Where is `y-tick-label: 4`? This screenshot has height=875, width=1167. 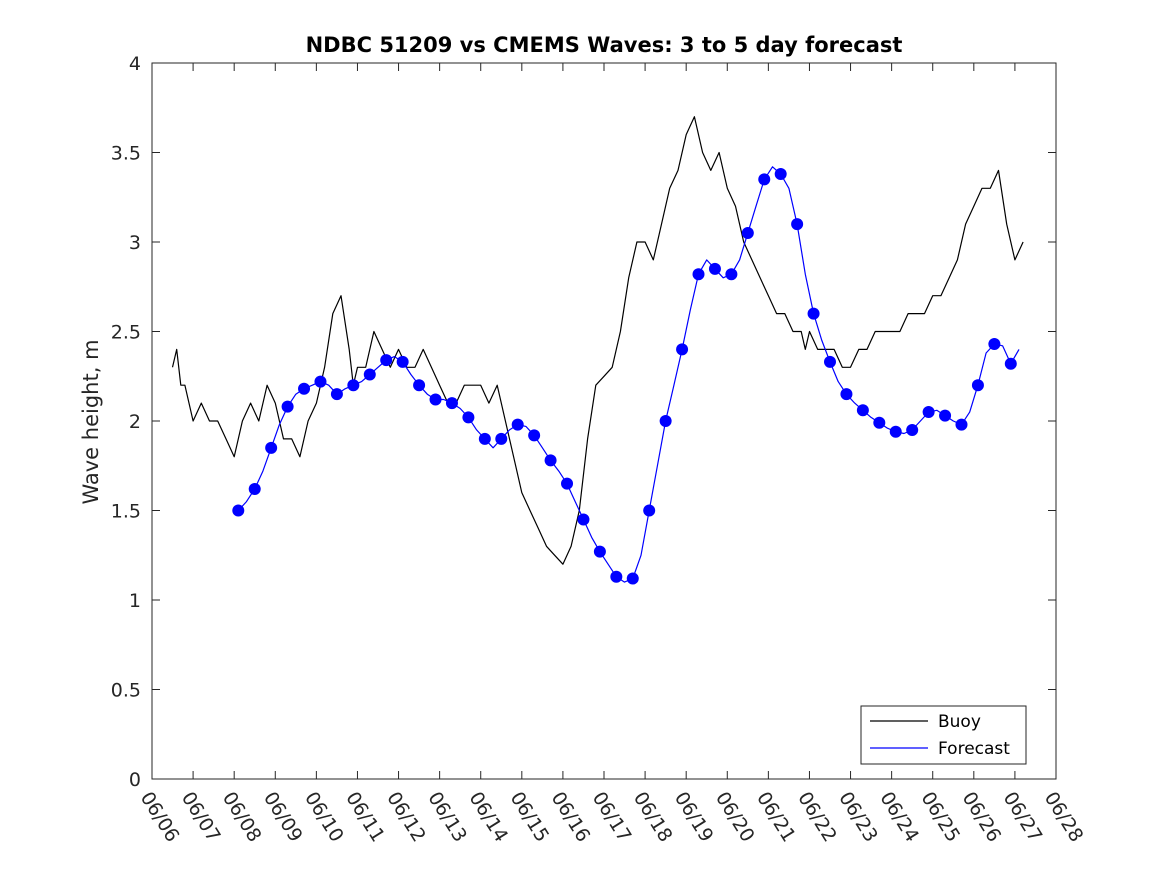
y-tick-label: 4 is located at coordinates (135, 64).